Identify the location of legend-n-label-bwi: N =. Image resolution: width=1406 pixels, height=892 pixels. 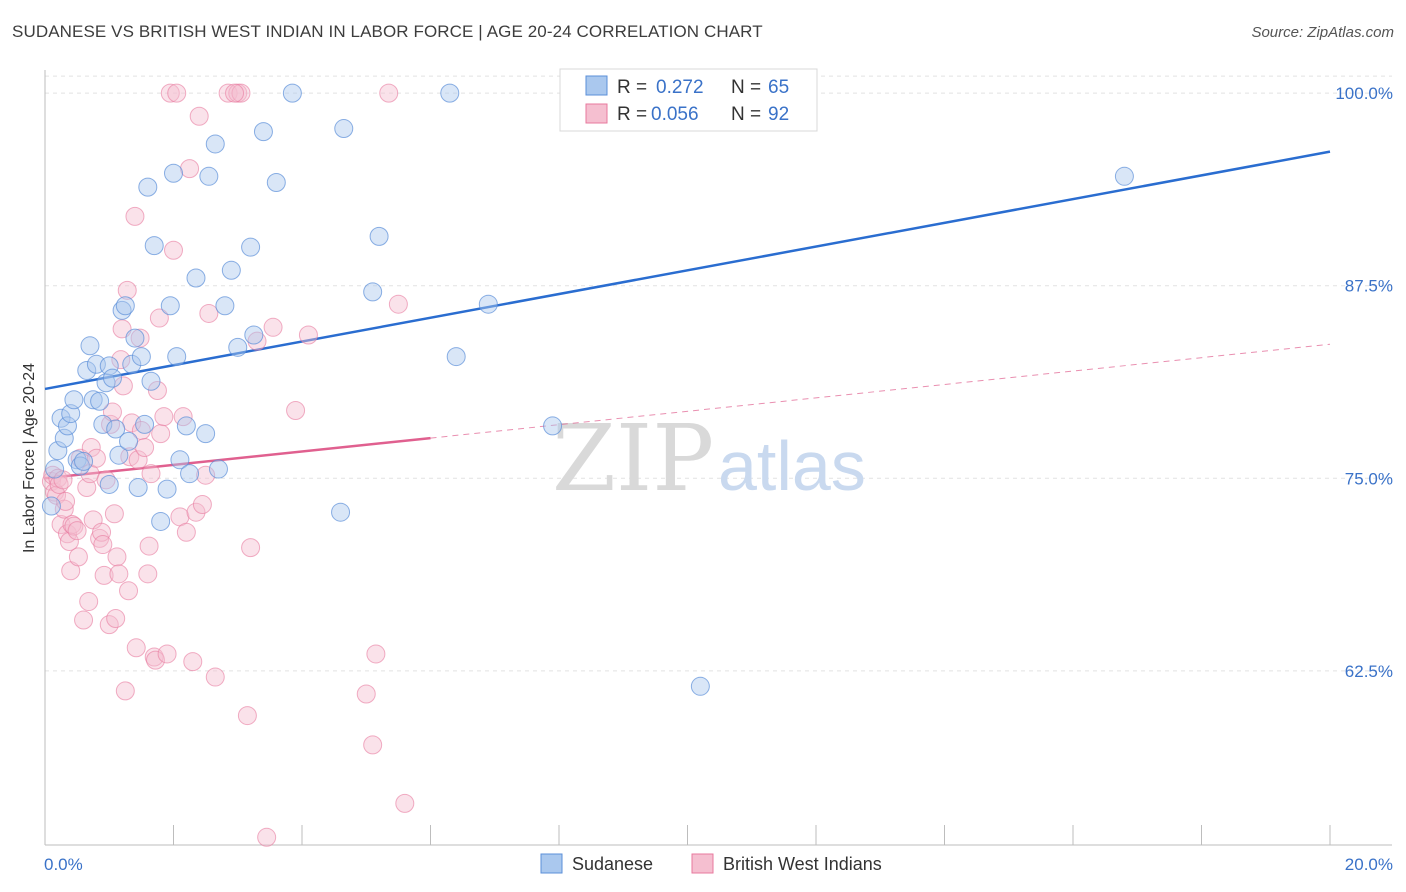
(746, 114).